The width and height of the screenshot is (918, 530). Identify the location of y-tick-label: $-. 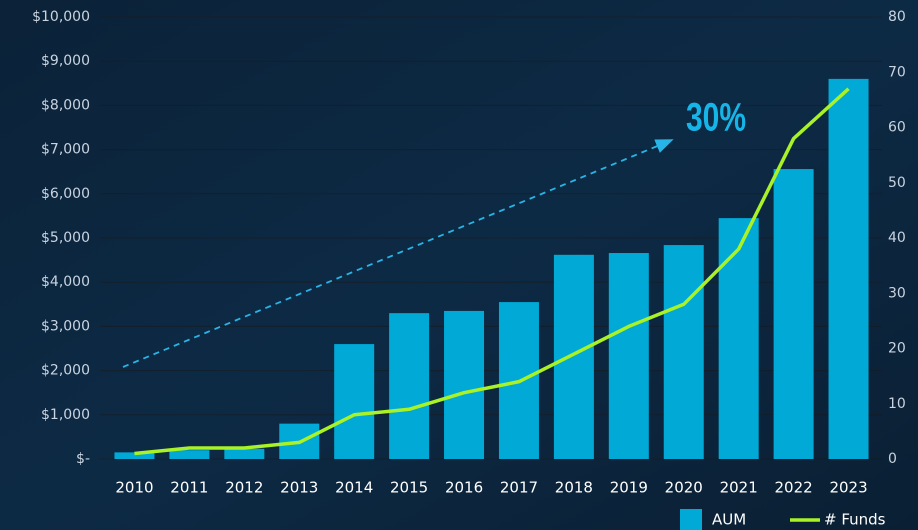
(83, 459).